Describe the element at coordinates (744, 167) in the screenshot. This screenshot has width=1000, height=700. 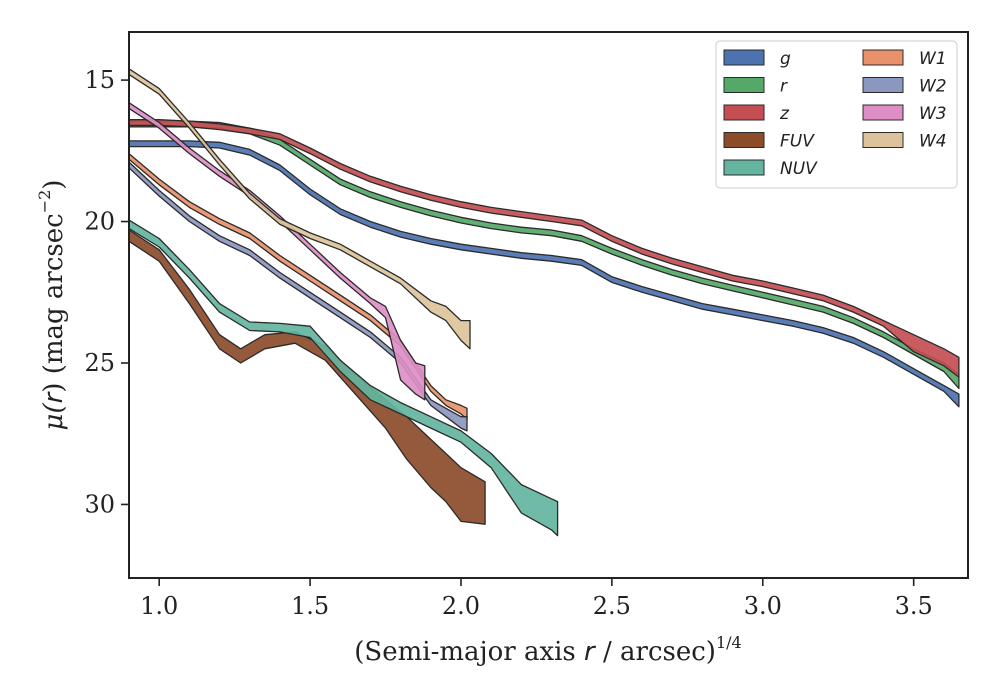
I see `legend-swatch-nuv` at that location.